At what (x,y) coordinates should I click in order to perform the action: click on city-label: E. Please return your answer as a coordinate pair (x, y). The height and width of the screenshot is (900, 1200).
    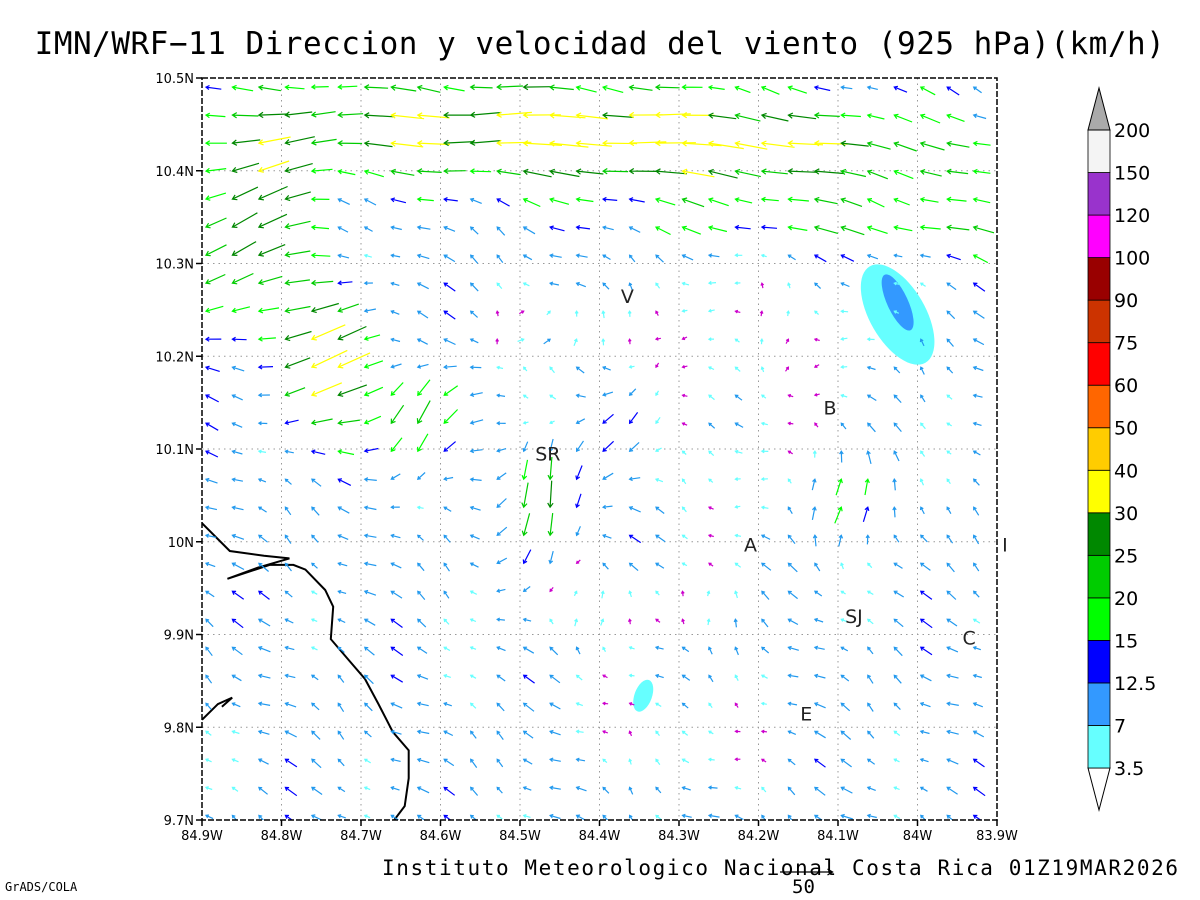
    Looking at the image, I should click on (806, 714).